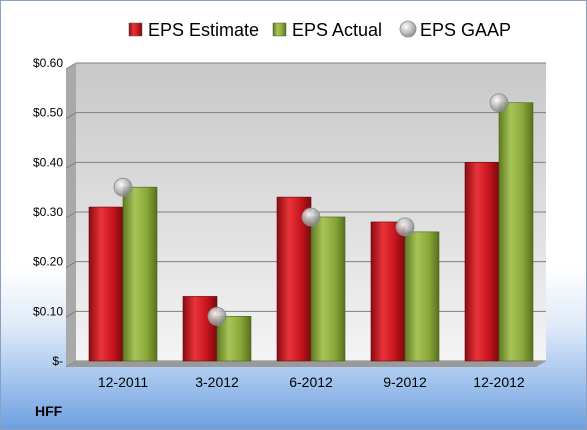 The image size is (587, 430). Describe the element at coordinates (499, 382) in the screenshot. I see `x-tick-label: 12-2012` at that location.